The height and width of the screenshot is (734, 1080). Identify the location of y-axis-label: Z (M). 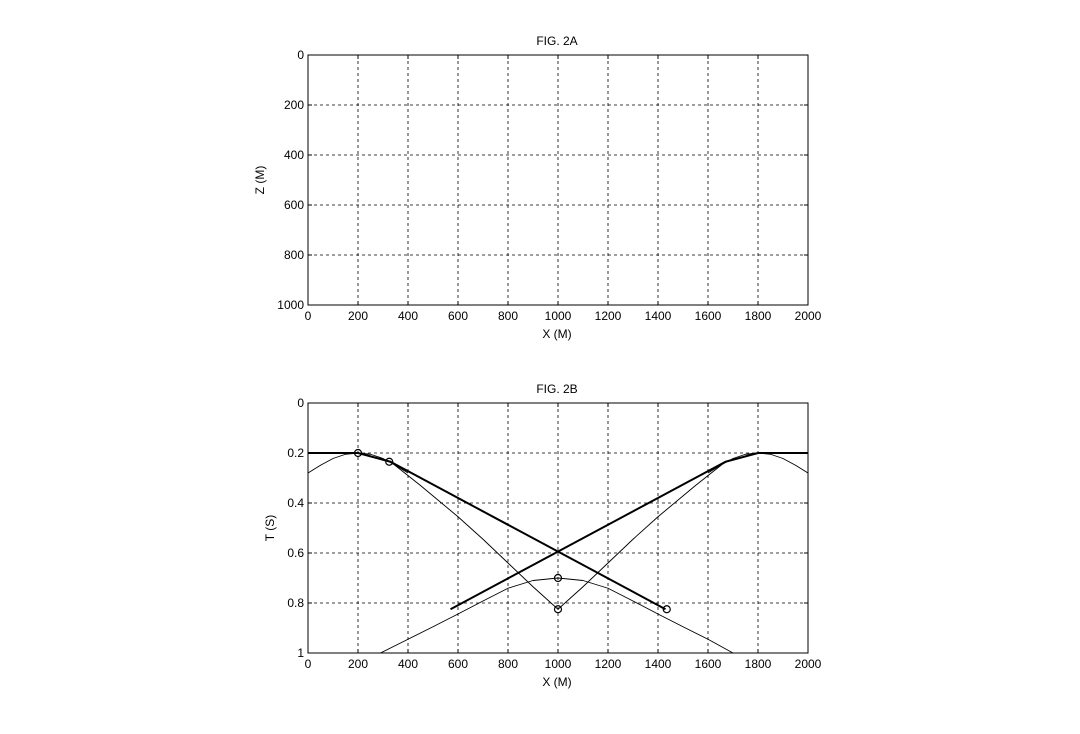
(260, 180).